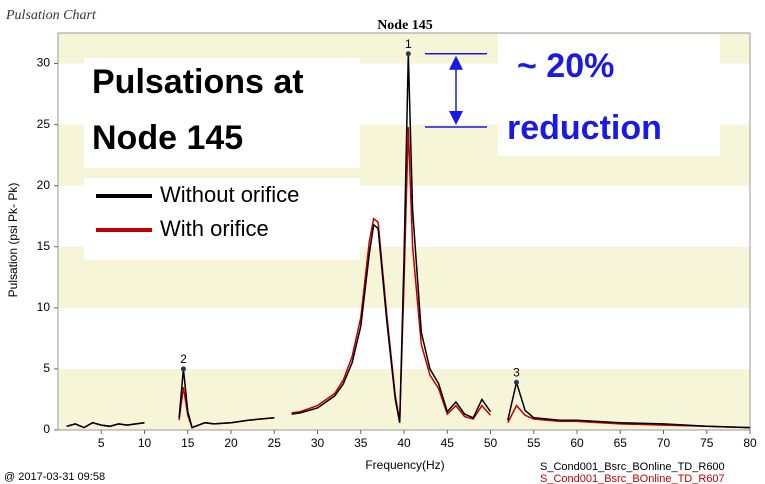 This screenshot has width=765, height=484. Describe the element at coordinates (13, 240) in the screenshot. I see `y-axis-label: Pulsation (psi Pk- Pk)` at that location.